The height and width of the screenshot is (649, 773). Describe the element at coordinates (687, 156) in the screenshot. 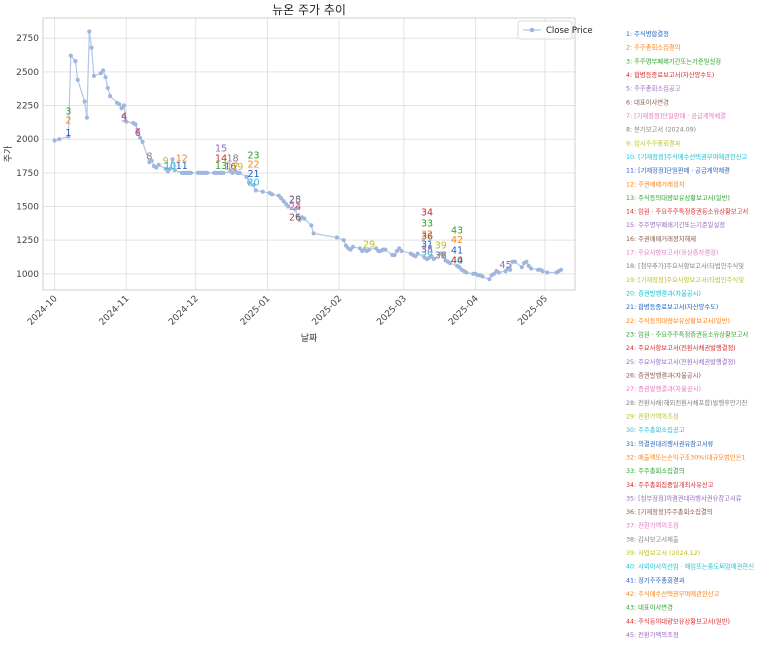

I see `event-legend-item: 10: [기재정정]주식매수선택권부여에관한신고` at that location.